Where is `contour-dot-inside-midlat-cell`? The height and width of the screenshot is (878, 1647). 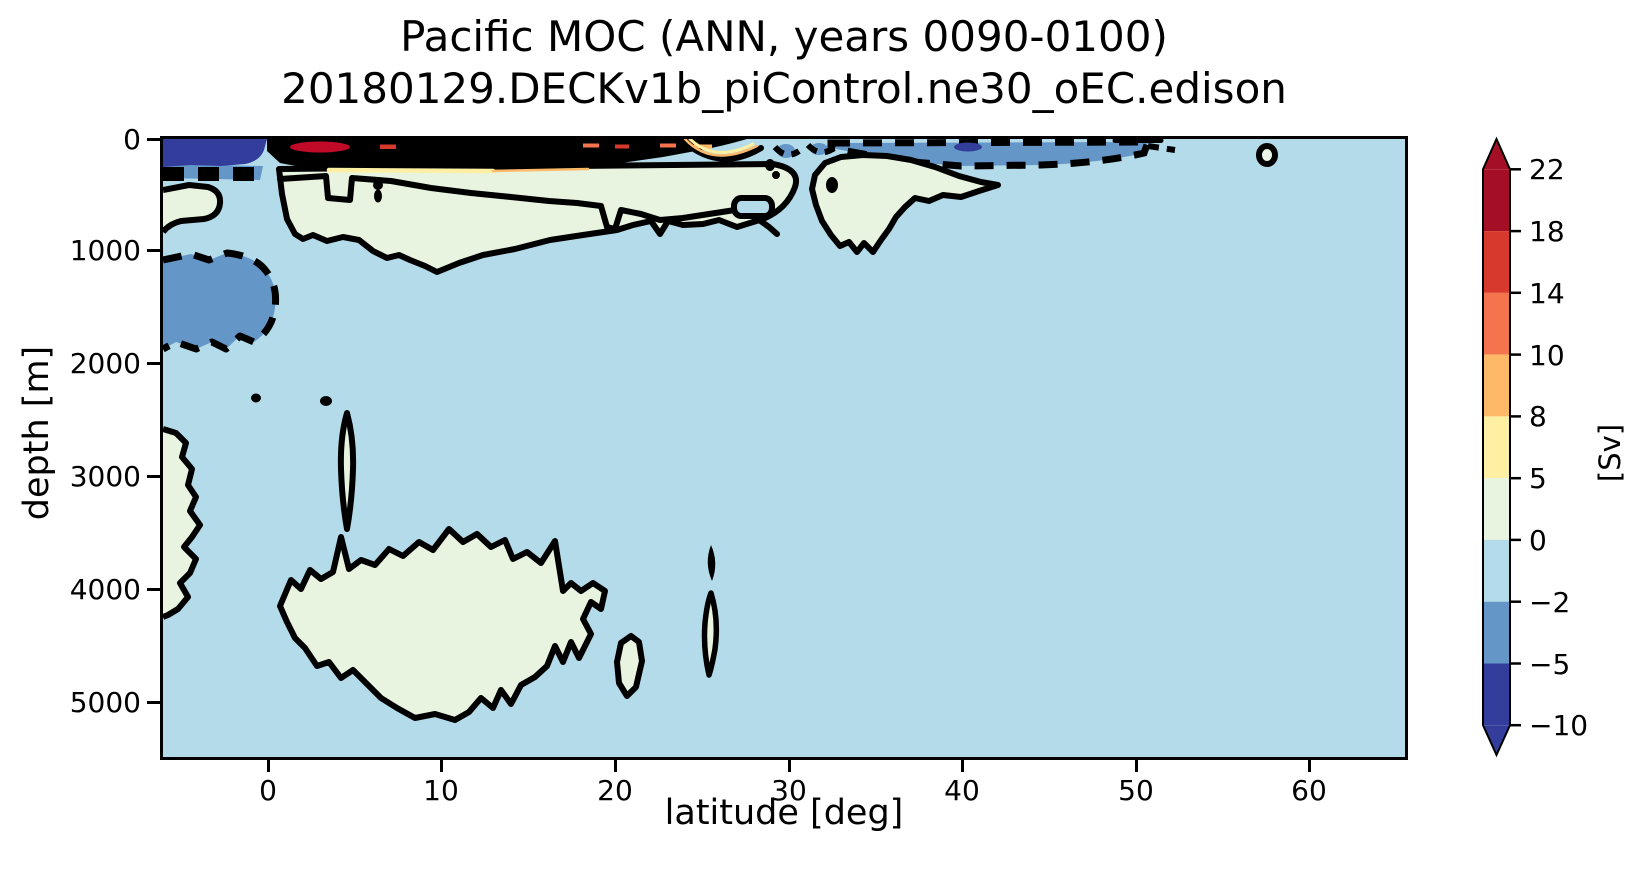 contour-dot-inside-midlat-cell is located at coordinates (832, 185).